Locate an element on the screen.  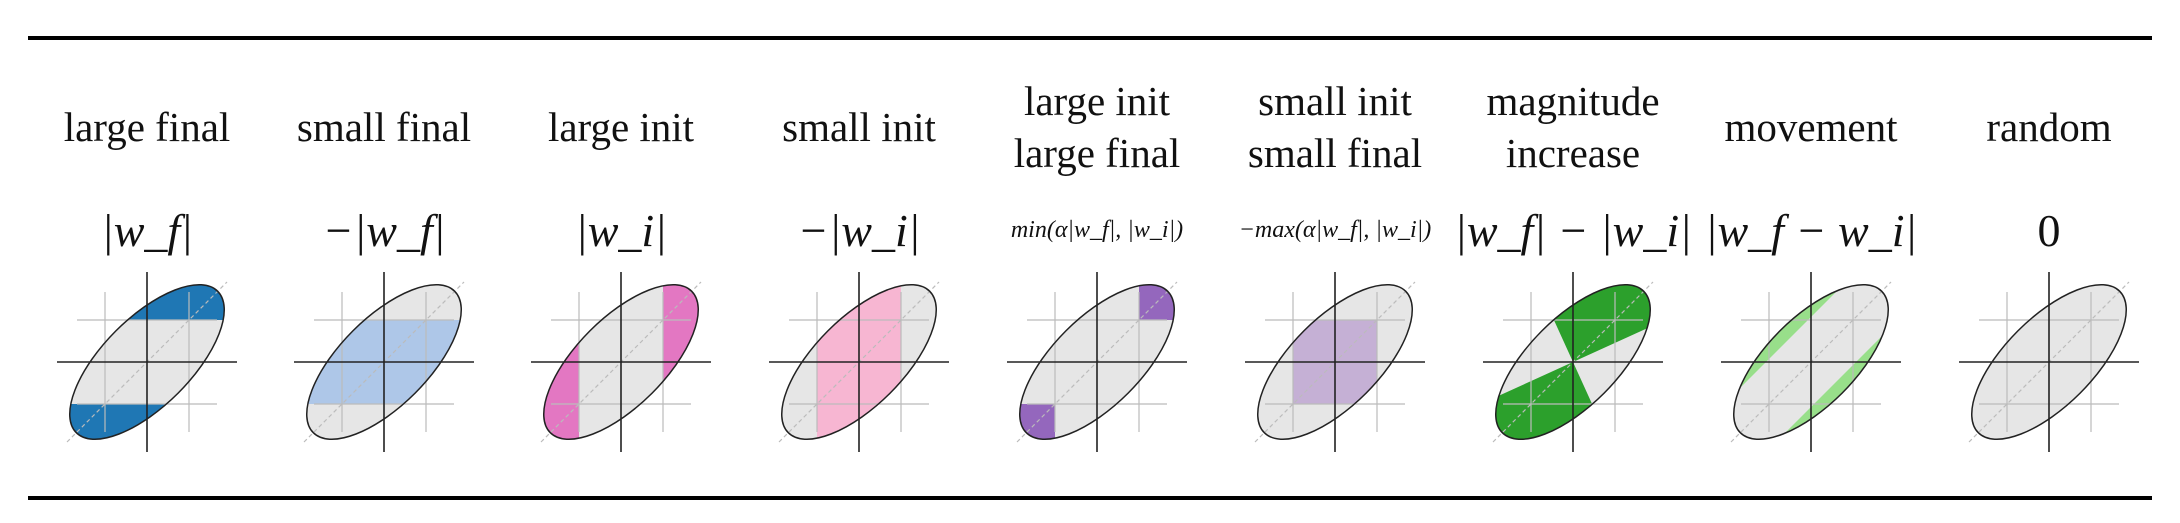
criterion-formula: min(α|w_f|, |w_i|) is located at coordinates (1097, 229).